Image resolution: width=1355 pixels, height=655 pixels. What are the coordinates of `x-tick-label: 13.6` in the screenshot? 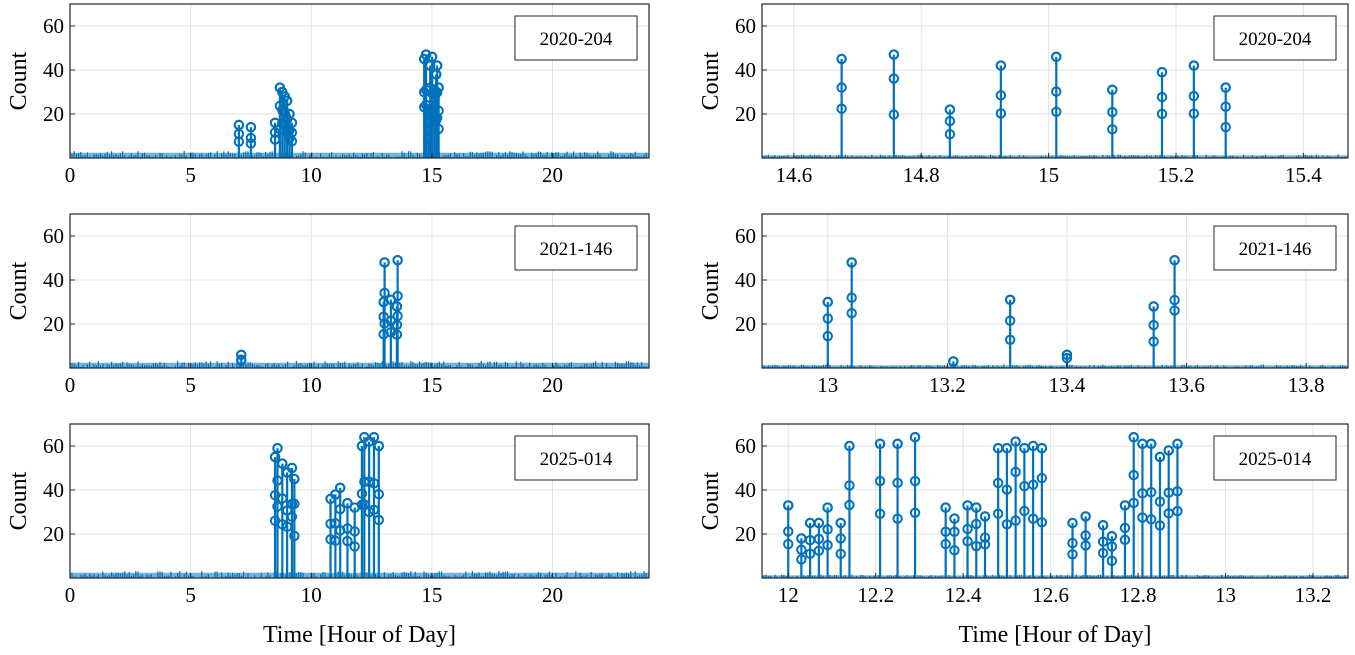 It's located at (1186, 385).